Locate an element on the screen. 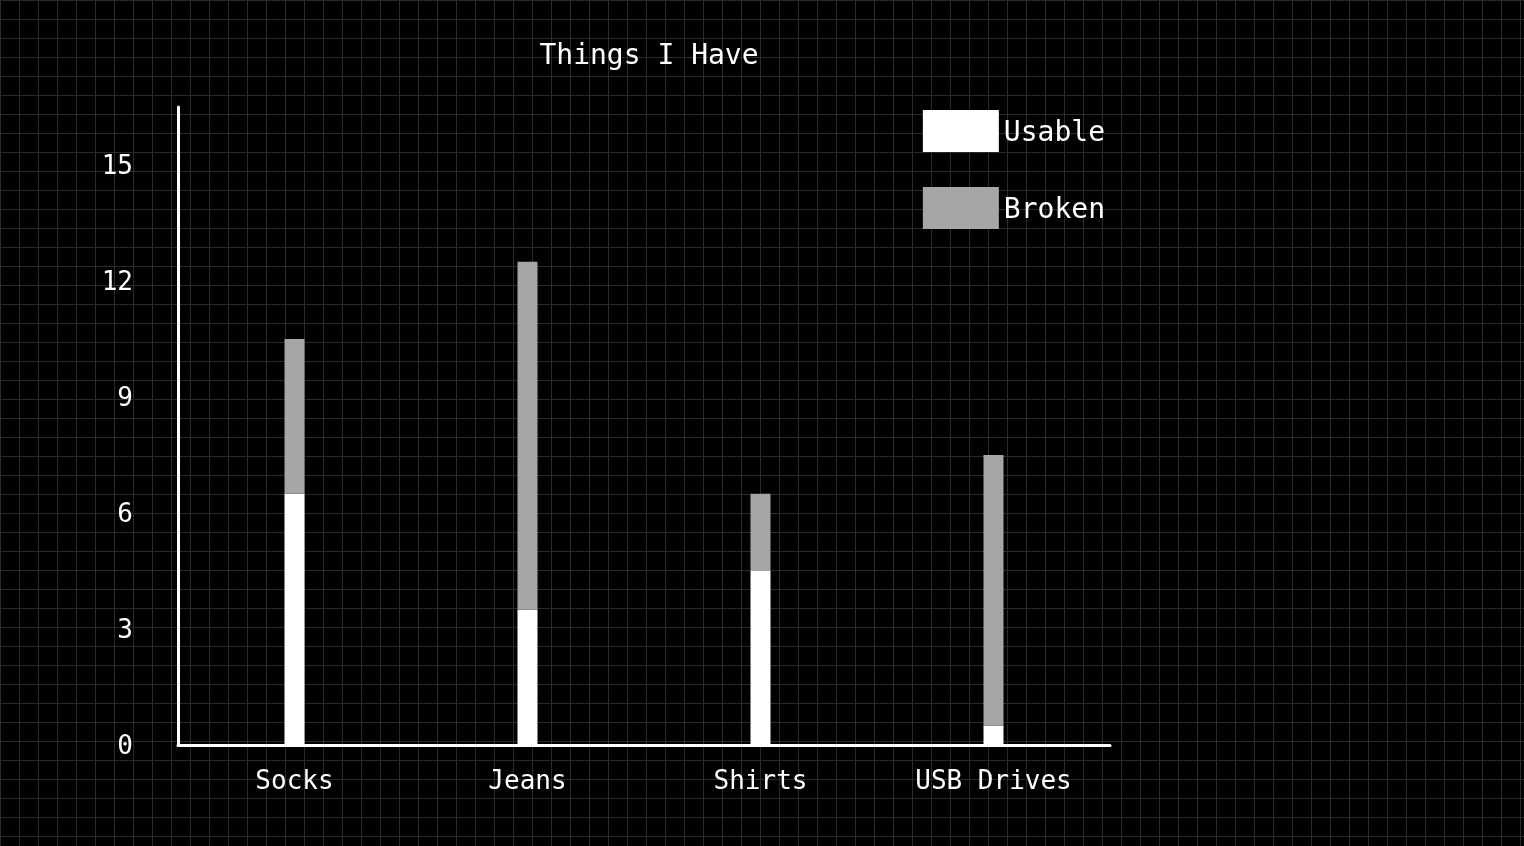  y-tick-label: 6 is located at coordinates (125, 513).